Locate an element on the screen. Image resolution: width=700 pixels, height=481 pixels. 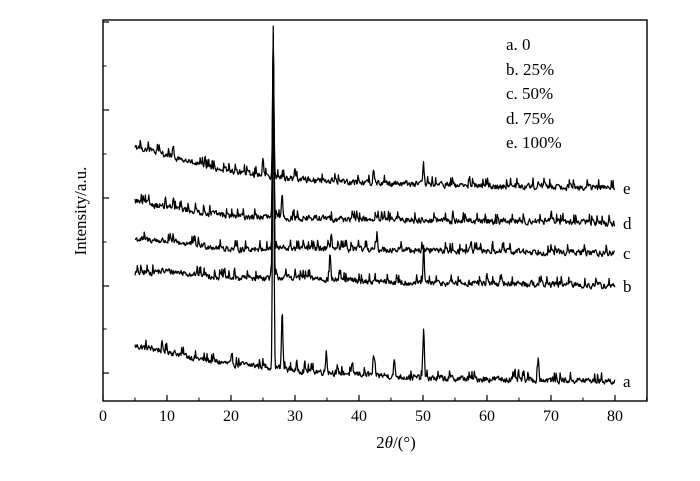
legend-item-d: d. 75% is located at coordinates (530, 118).